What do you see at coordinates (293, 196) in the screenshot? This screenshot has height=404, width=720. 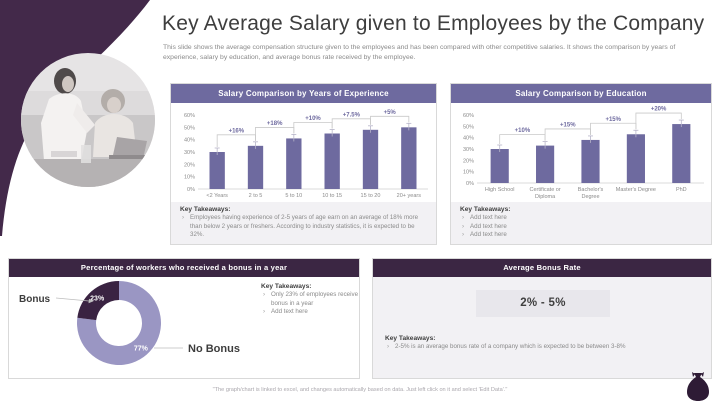 I see `svg-text: 5 to 10` at bounding box center [293, 196].